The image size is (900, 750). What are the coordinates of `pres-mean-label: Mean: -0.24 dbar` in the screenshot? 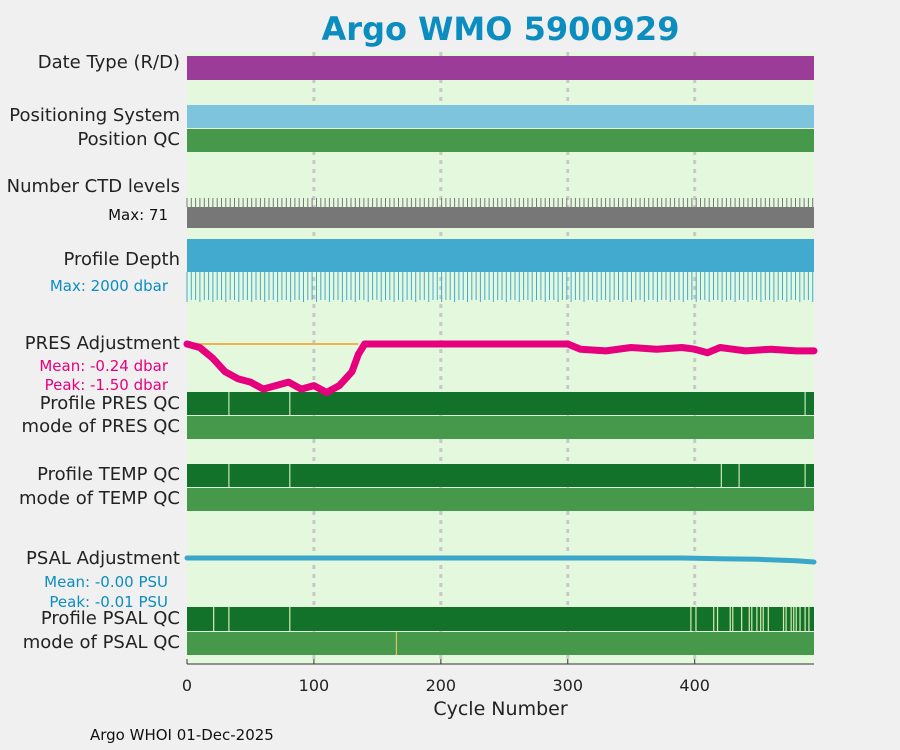 It's located at (103, 366).